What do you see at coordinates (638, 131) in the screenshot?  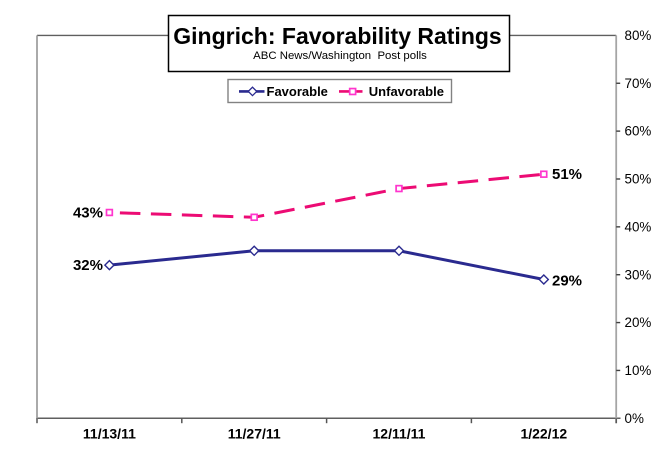 I see `svg-text: 60%` at bounding box center [638, 131].